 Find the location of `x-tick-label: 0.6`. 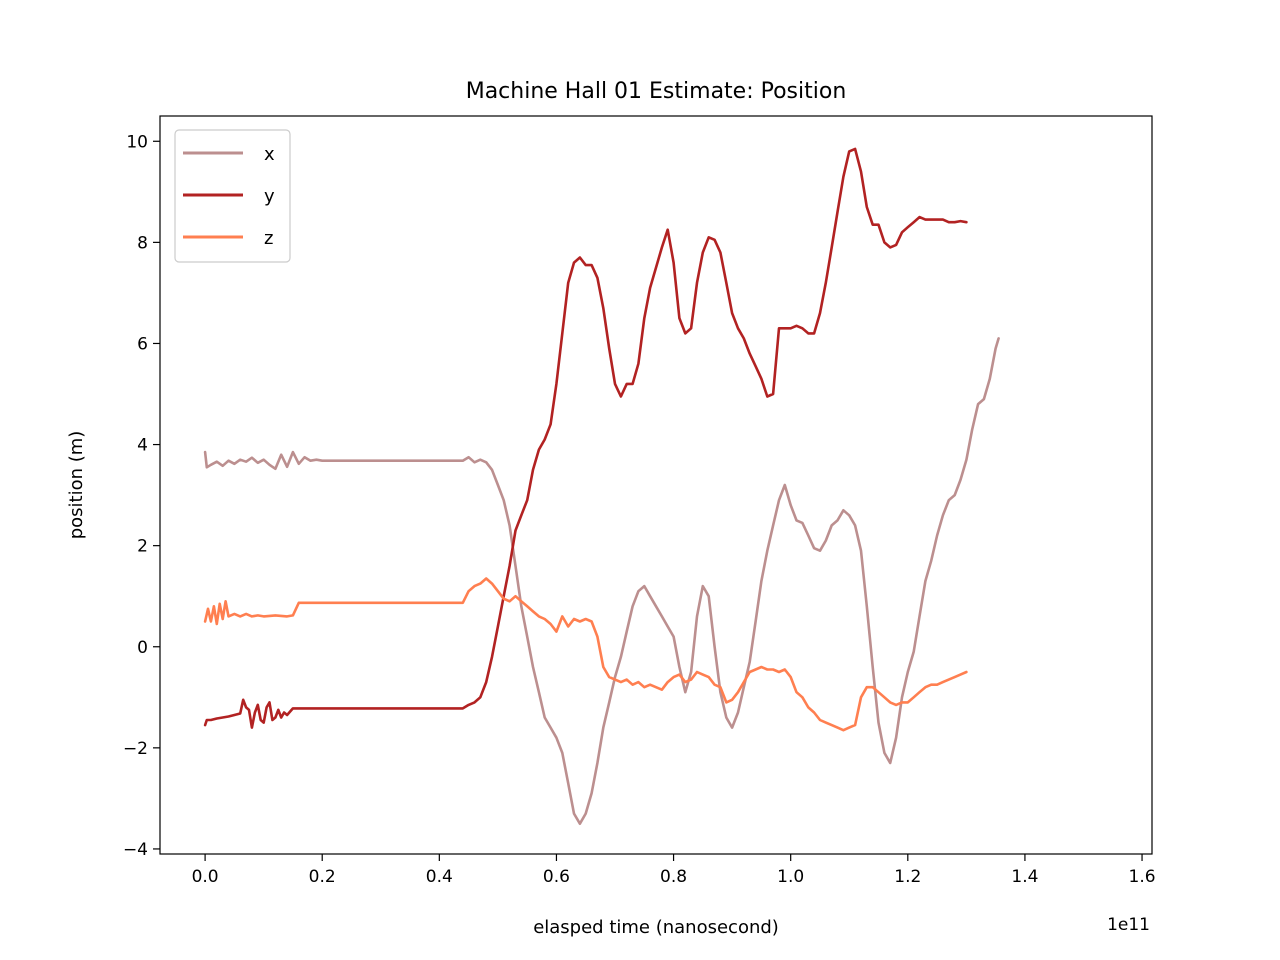

x-tick-label: 0.6 is located at coordinates (556, 877).